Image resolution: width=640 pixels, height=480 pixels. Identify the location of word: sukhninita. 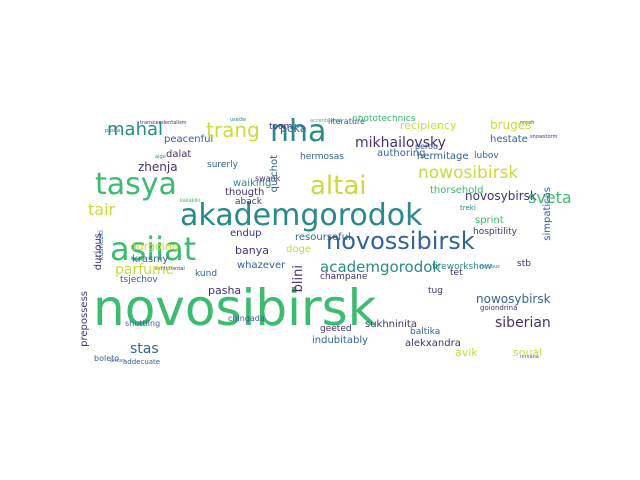
(391, 324).